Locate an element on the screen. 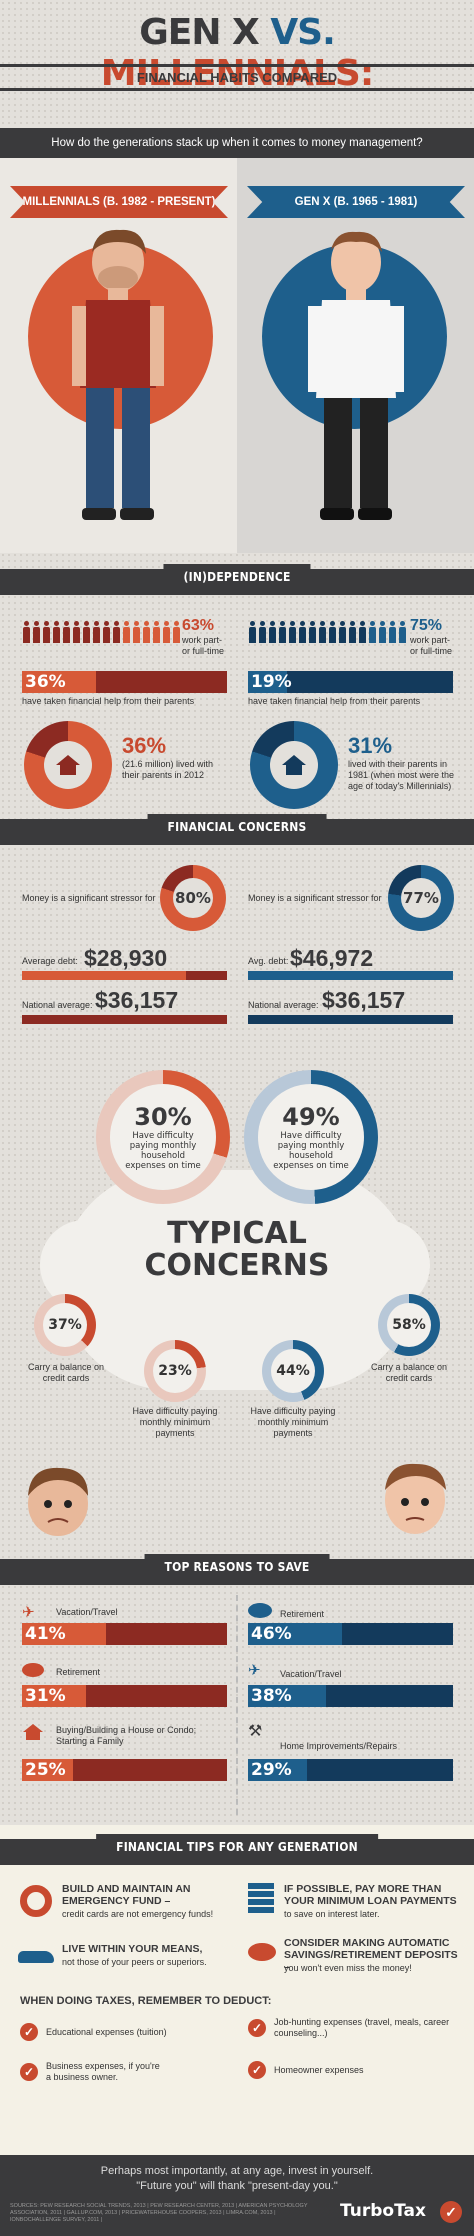  genx-reason3-label: Home Improvements/Repairs is located at coordinates (339, 1746).